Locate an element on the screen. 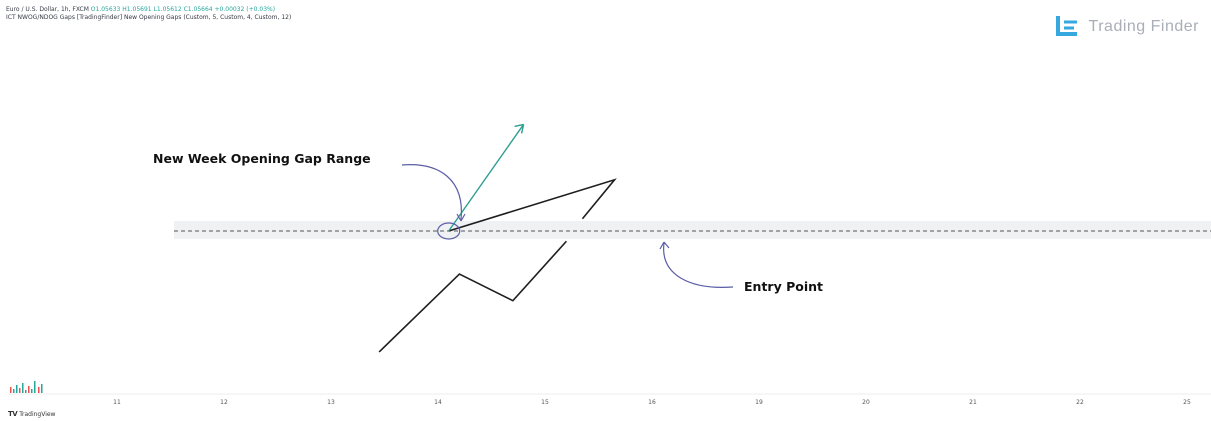 This screenshot has width=1211, height=421. x-tick-label: 22 is located at coordinates (1080, 402).